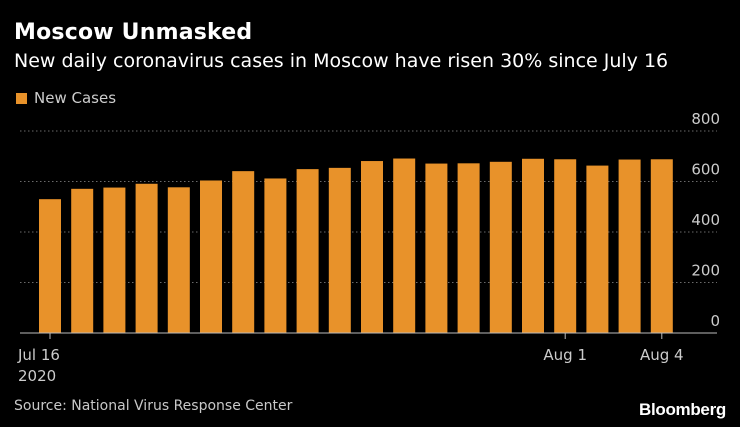 The height and width of the screenshot is (427, 740). Describe the element at coordinates (662, 355) in the screenshot. I see `x-tick-label-aug-4: Aug 4` at that location.